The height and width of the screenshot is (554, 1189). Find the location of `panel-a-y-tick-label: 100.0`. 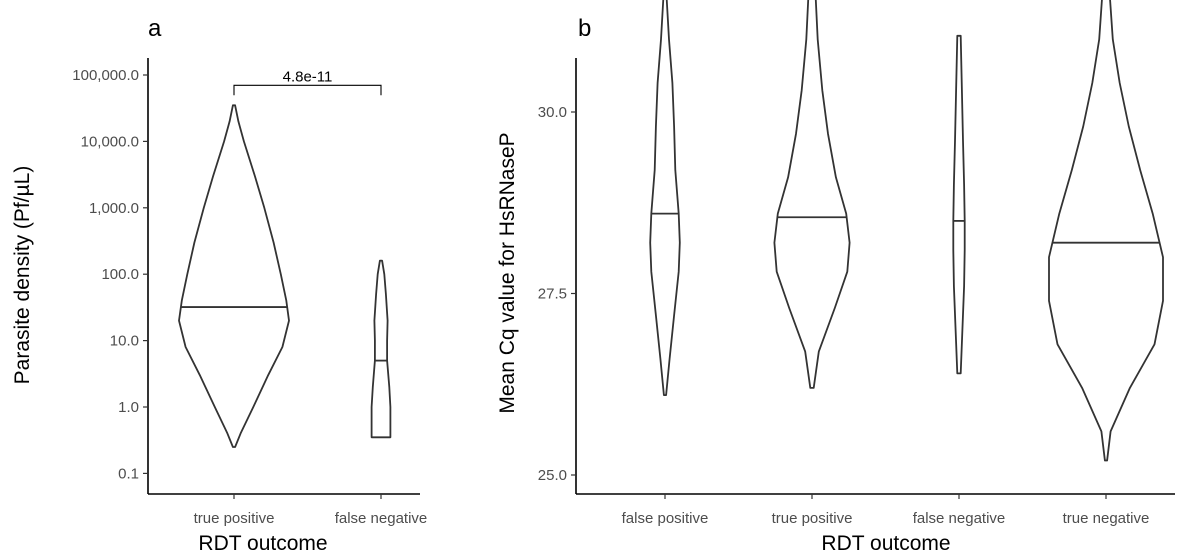

panel-a-y-tick-label: 100.0 is located at coordinates (120, 274).